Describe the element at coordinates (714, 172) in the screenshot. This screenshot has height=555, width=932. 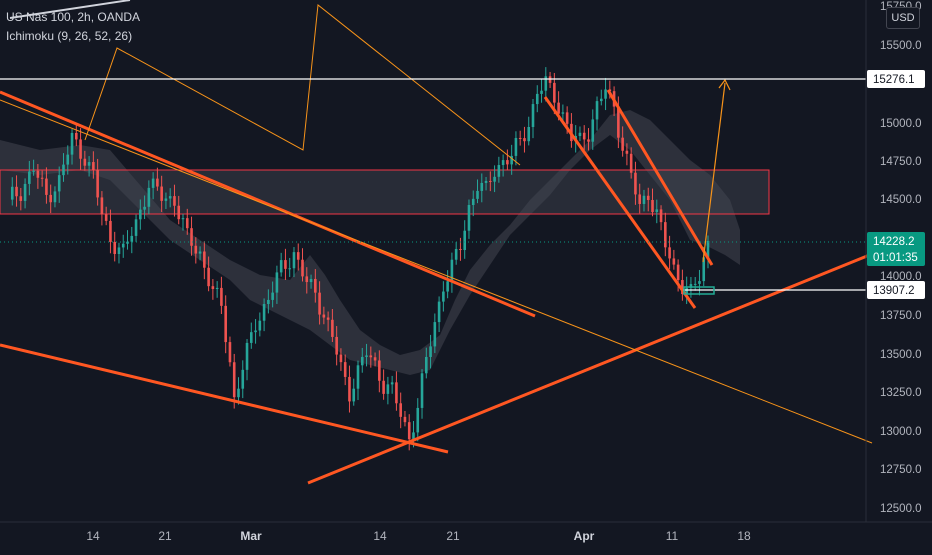
I see `projection-arrow-line` at that location.